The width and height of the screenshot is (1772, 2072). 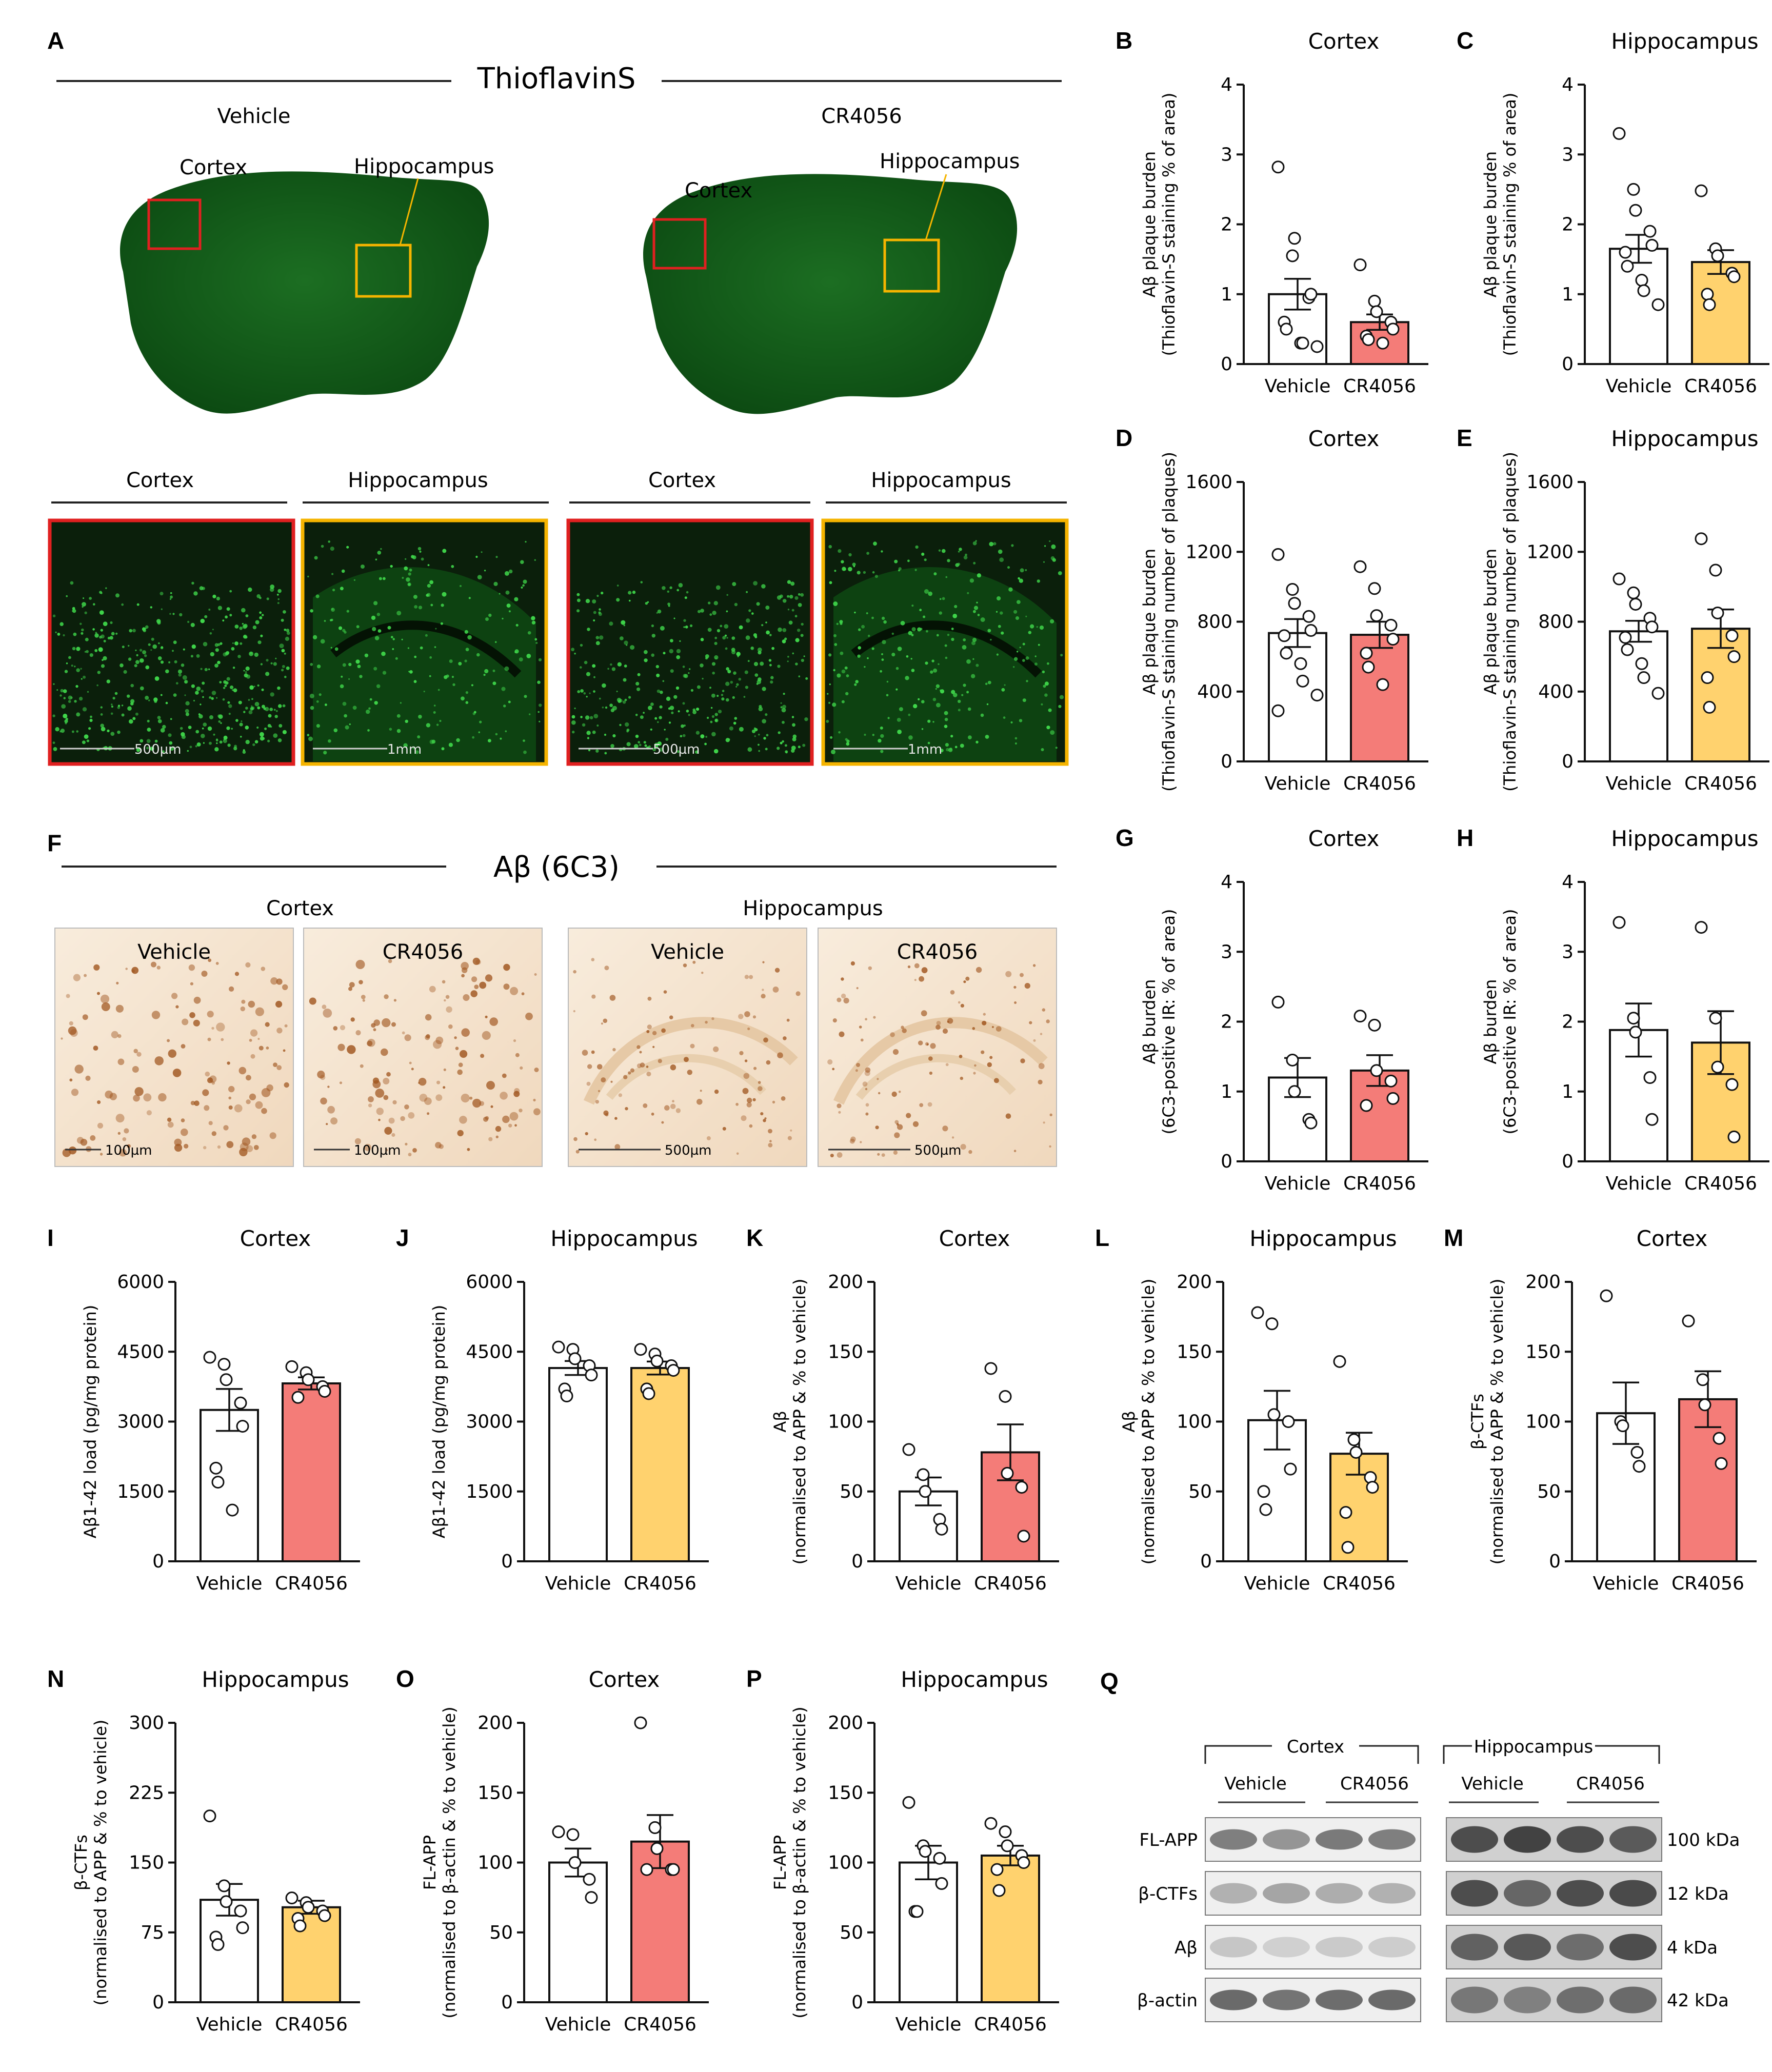 What do you see at coordinates (1639, 386) in the screenshot?
I see `x-tick-label: Vehicle` at bounding box center [1639, 386].